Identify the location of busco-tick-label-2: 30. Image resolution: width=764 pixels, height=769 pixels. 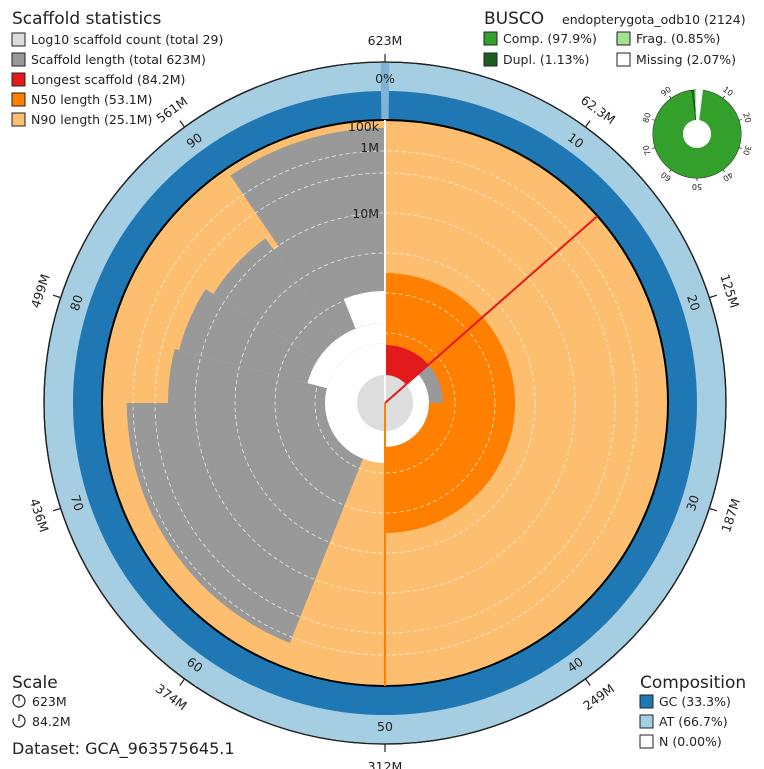
(747, 150).